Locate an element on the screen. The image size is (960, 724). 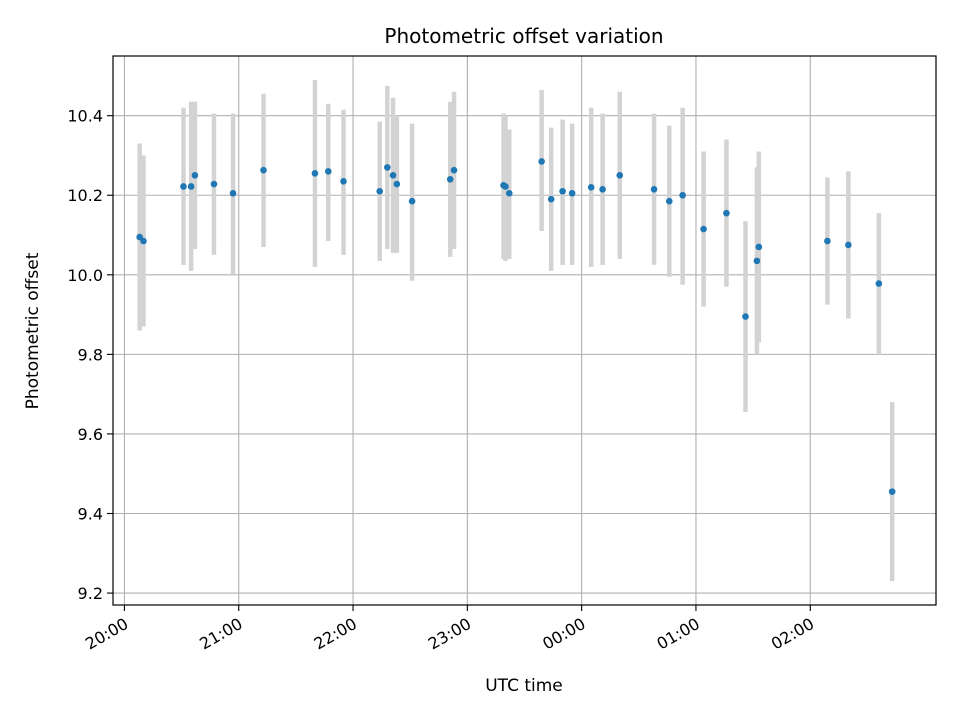
y-axis: 9.2 9.4 9.6 9.8 10.0 10.2 10.4 is located at coordinates (90, 355).